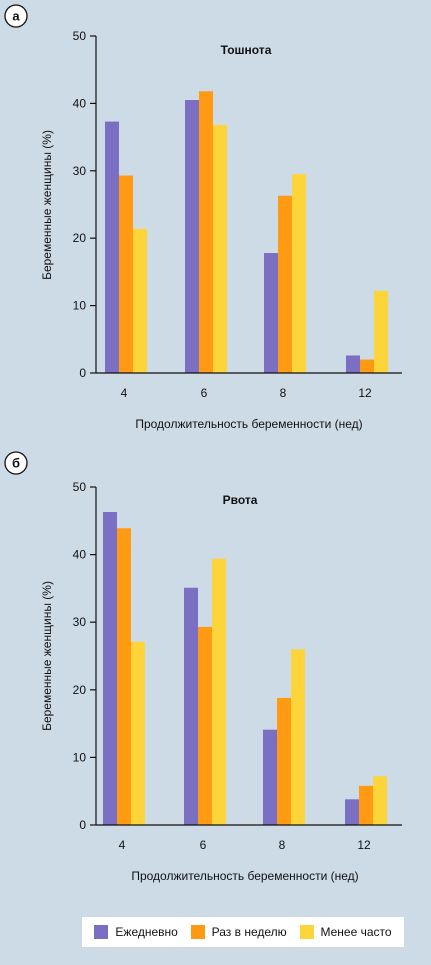  Describe the element at coordinates (356, 932) in the screenshot. I see `legend-label-less: Менее часто` at that location.